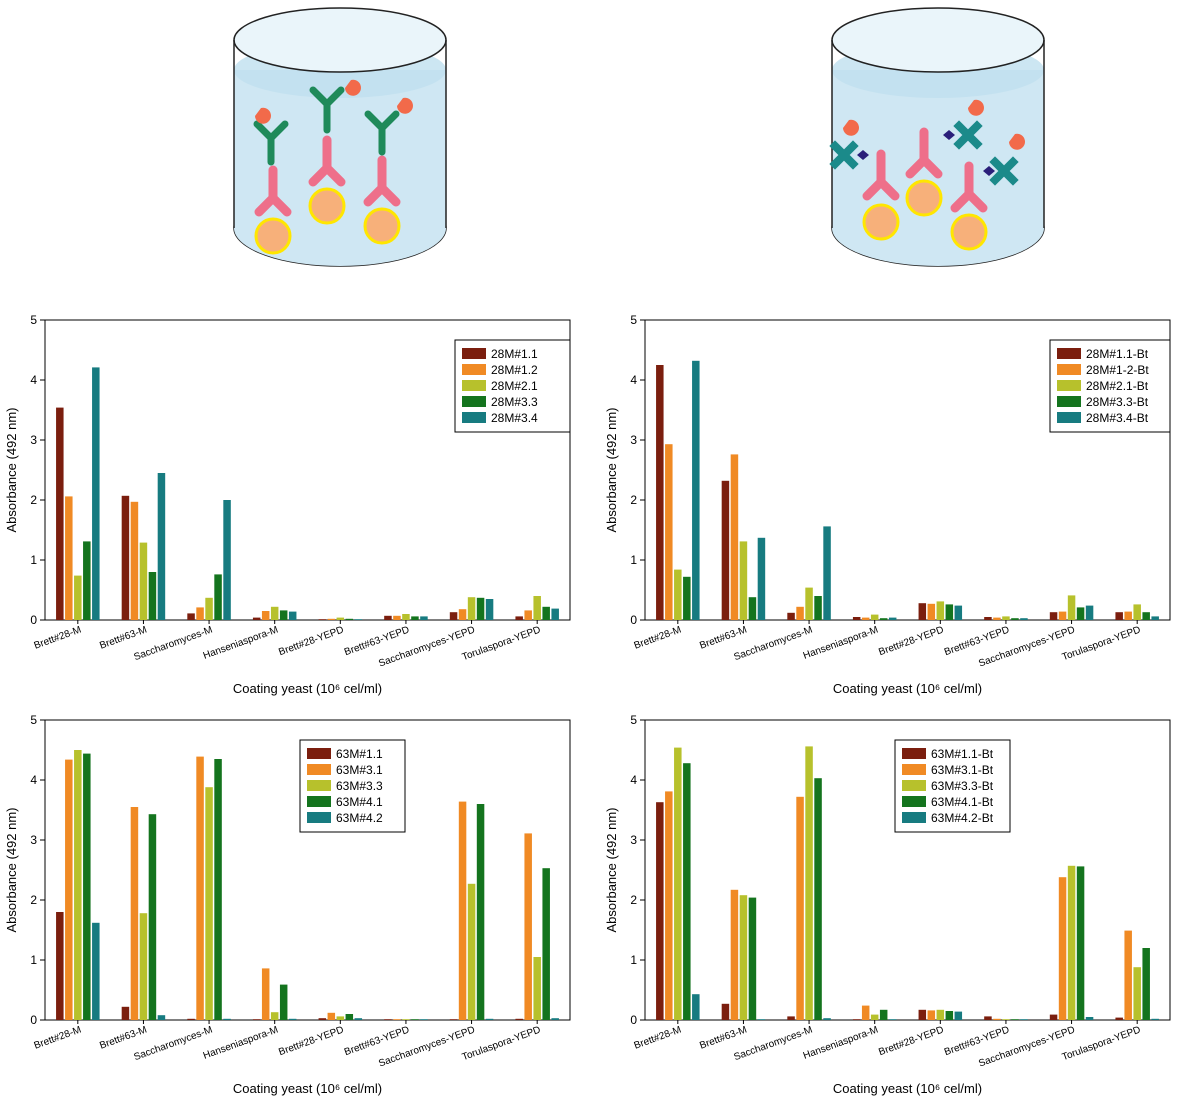 This screenshot has height=1105, width=1182. Describe the element at coordinates (397, 1019) in the screenshot. I see `bar-63M#3.1-Brett#63-YEPD` at that location.